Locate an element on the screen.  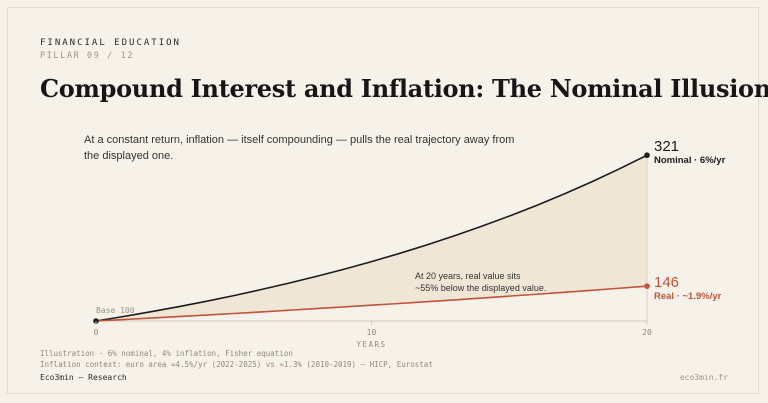
nominal-end-point is located at coordinates (647, 155).